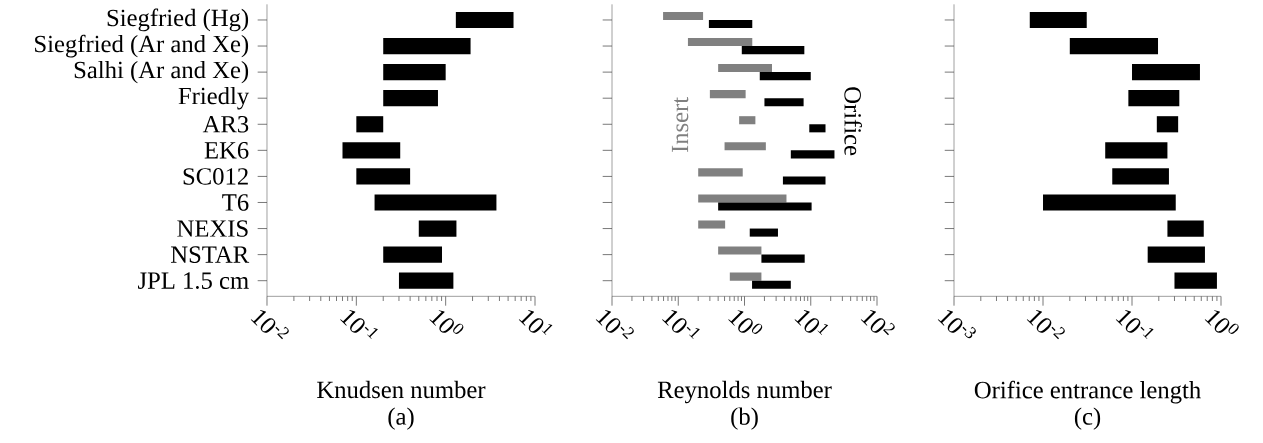 The image size is (1263, 443). I want to click on y-tick-label: Siegfried (Ar and Xe), so click(142, 46).